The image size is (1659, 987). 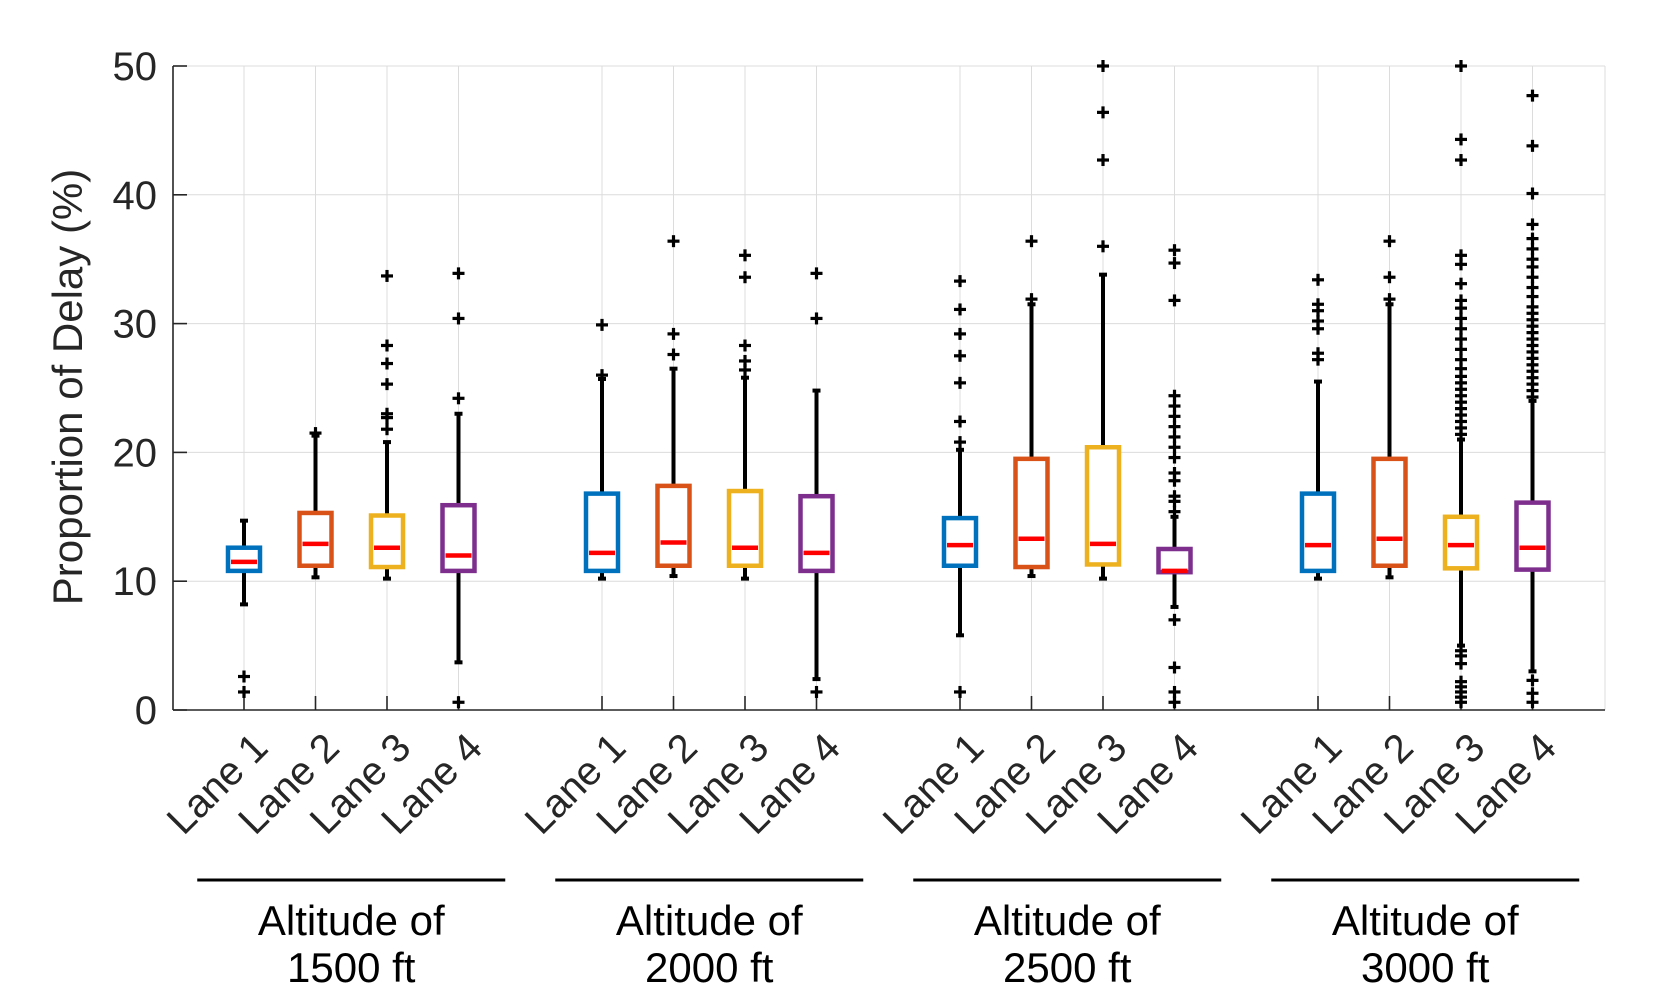 What do you see at coordinates (351, 965) in the screenshot?
I see `group-label-line2: 1500 ft` at bounding box center [351, 965].